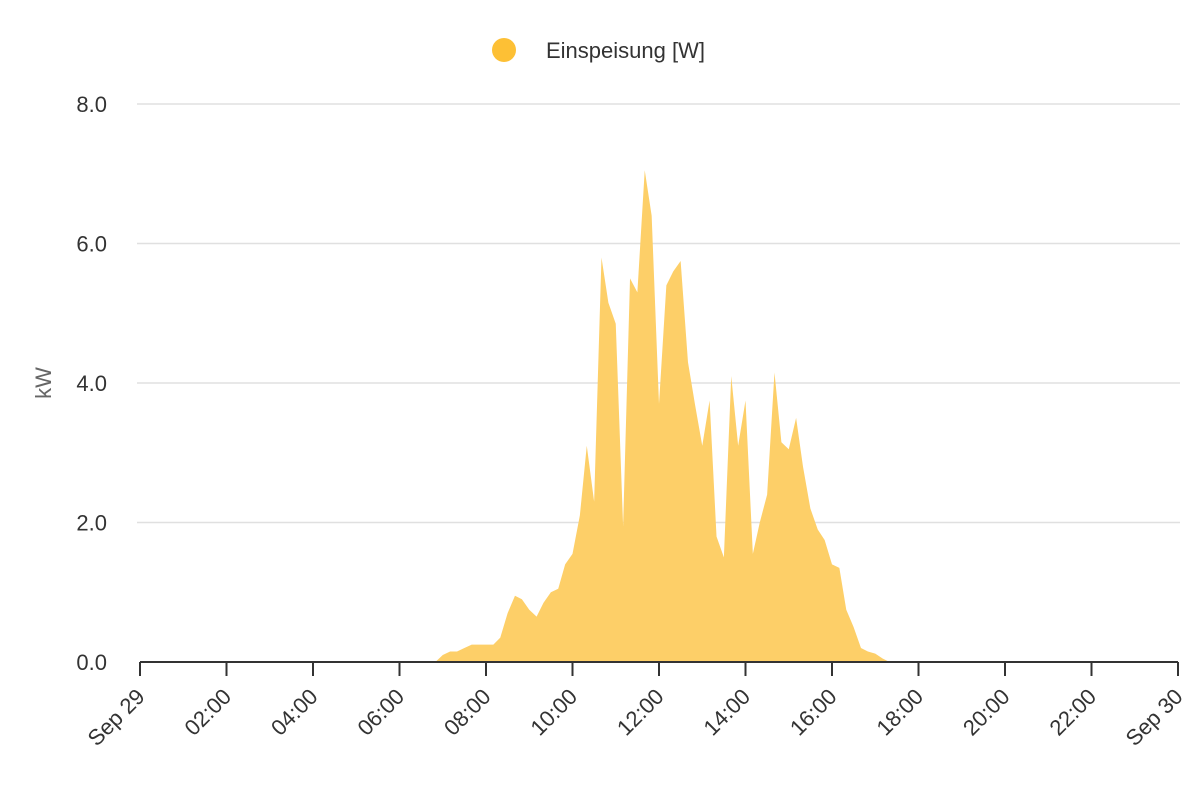 Image resolution: width=1200 pixels, height=800 pixels. Describe the element at coordinates (1154, 717) in the screenshot. I see `x-tick-label: Sep 30` at that location.